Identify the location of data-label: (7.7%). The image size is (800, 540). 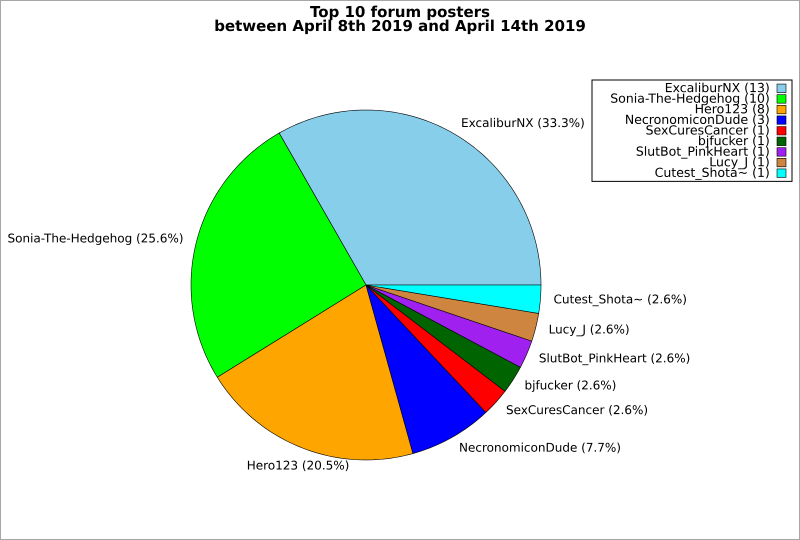
(601, 448).